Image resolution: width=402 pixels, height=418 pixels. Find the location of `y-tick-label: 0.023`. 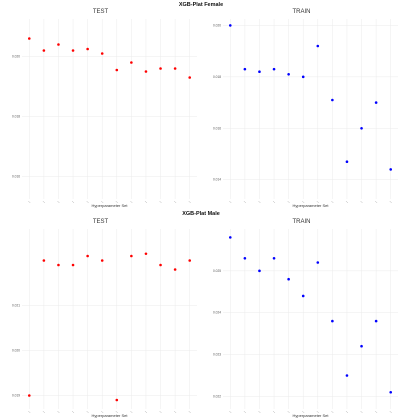

y-tick-label: 0.023 is located at coordinates (217, 355).